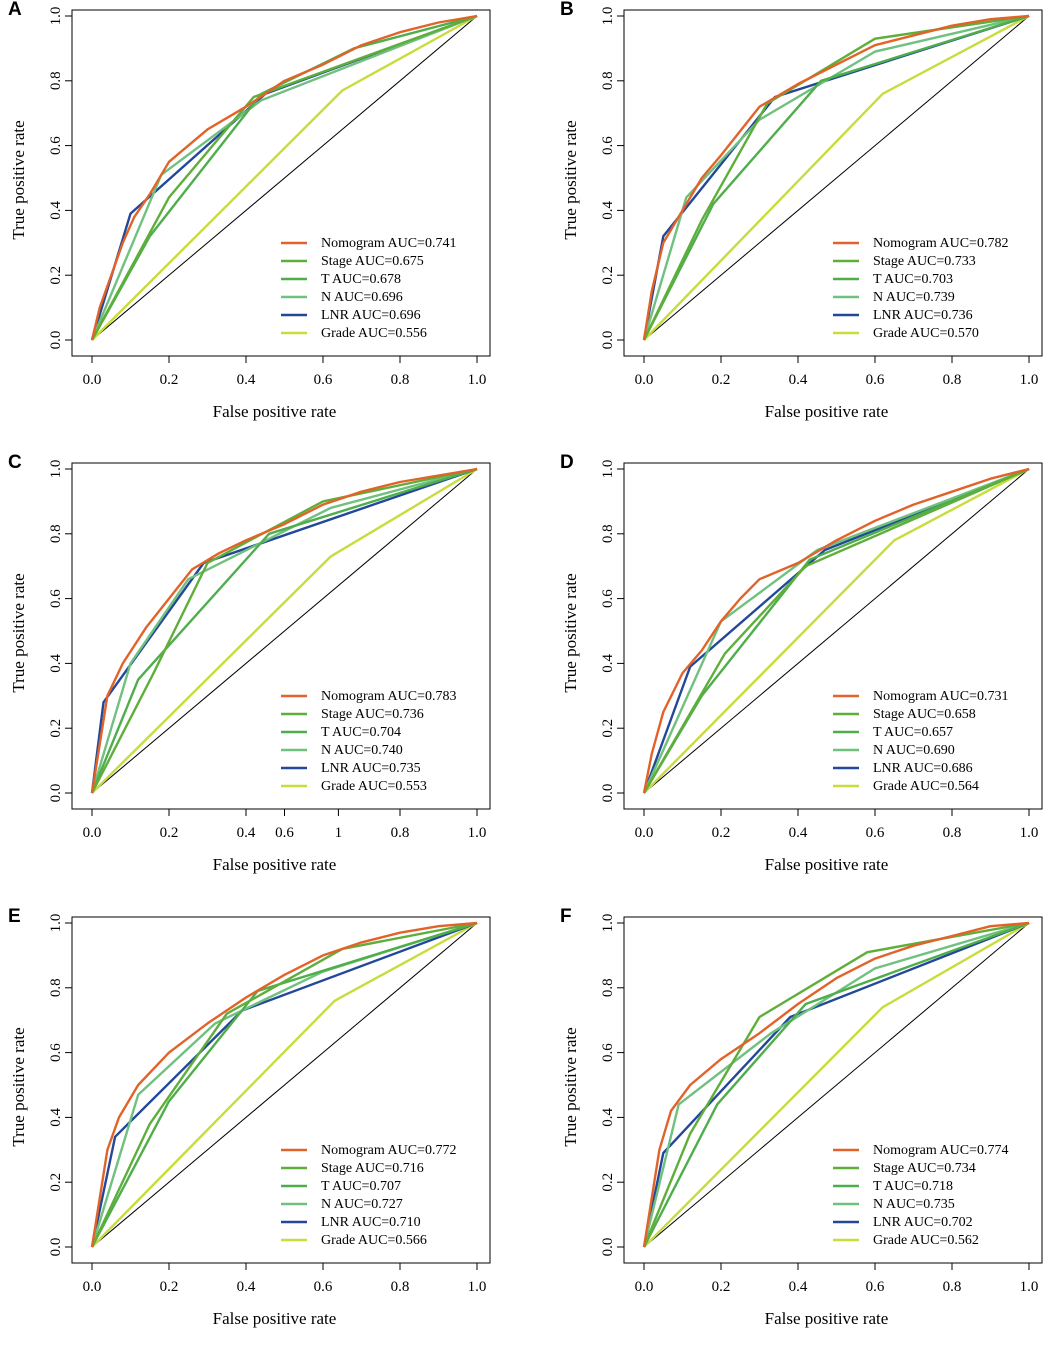 The width and height of the screenshot is (1048, 1354). Describe the element at coordinates (924, 1168) in the screenshot. I see `panel-f-legend-label-stage: Stage AUC=0.734` at that location.